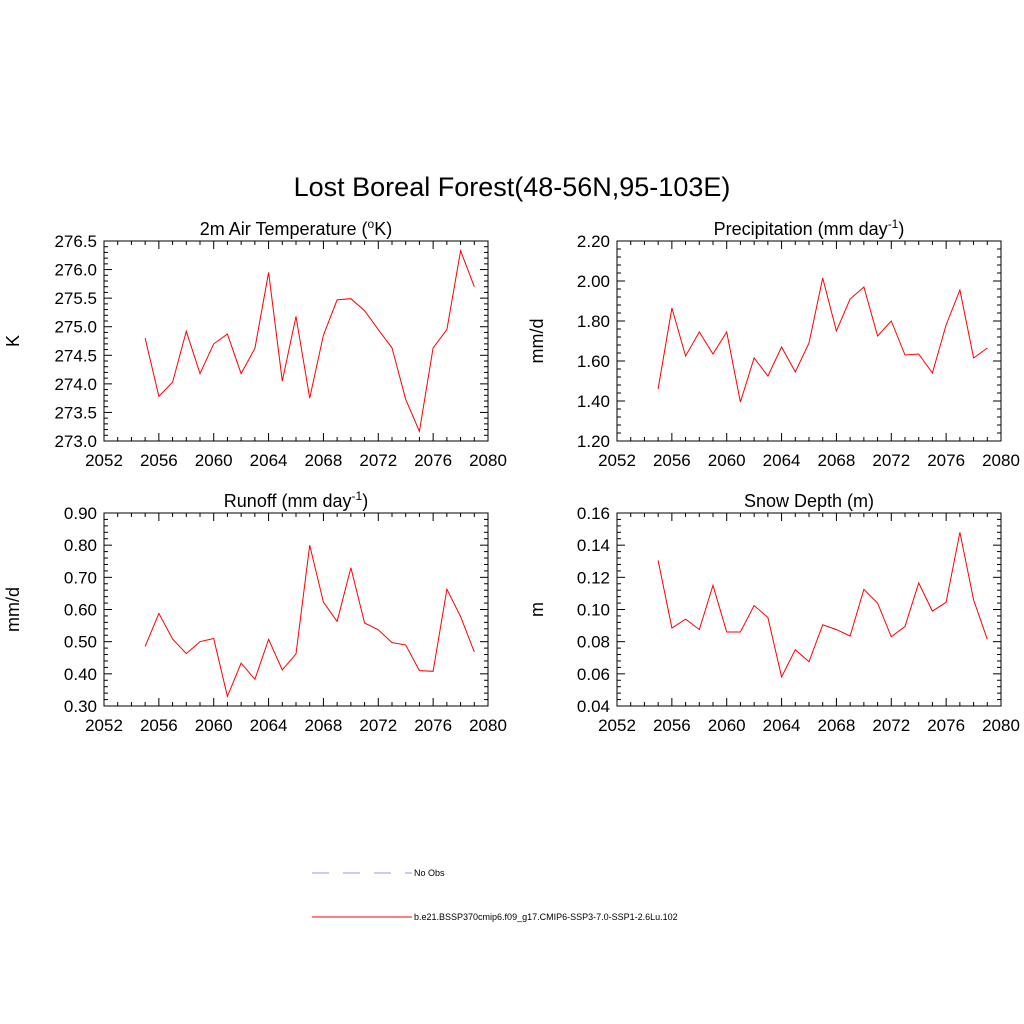  I want to click on panel-title: Runoff (mm day-1), so click(296, 500).